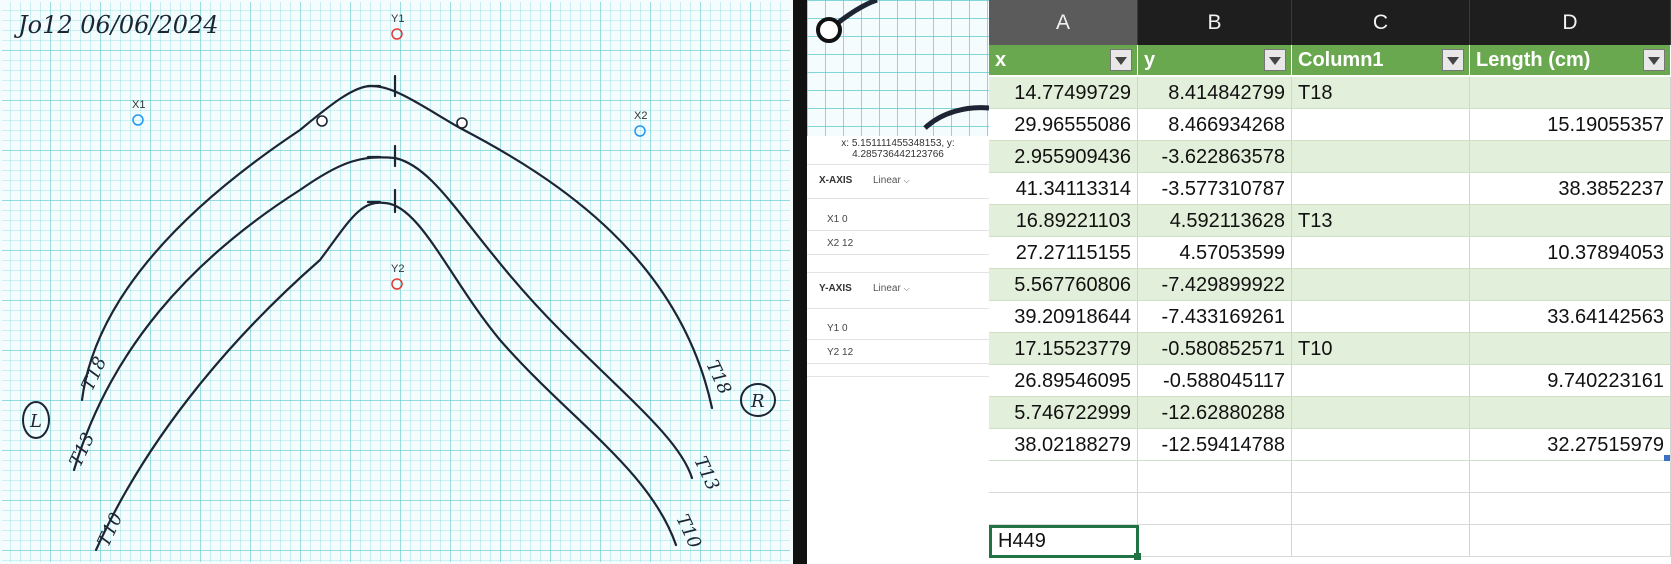 This screenshot has height=564, width=1671. What do you see at coordinates (138, 105) in the screenshot?
I see `svg-text: X1` at bounding box center [138, 105].